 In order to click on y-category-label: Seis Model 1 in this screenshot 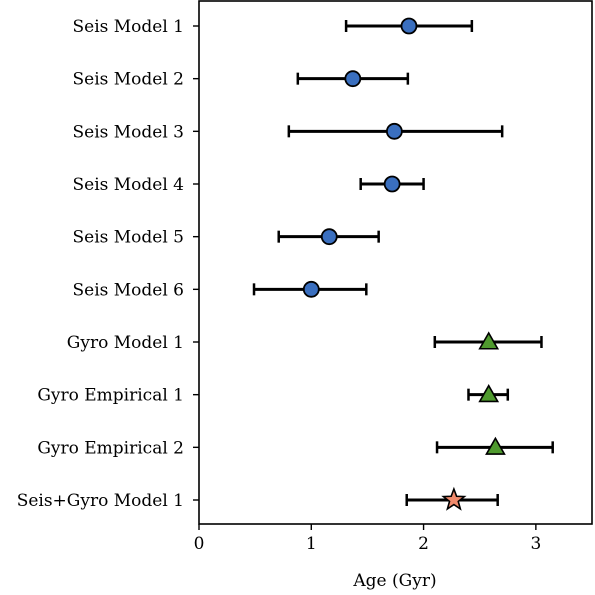, I will do `click(128, 27)`.